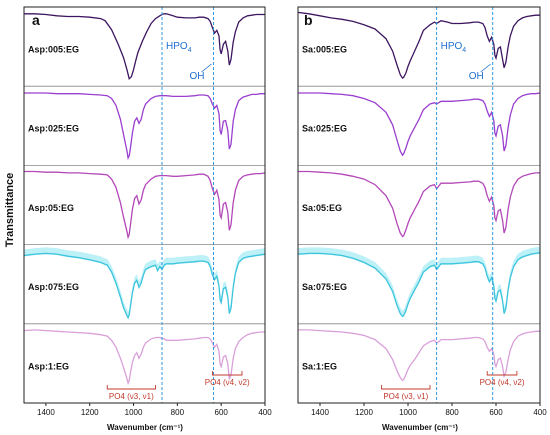 The image size is (550, 435). I want to click on b-x-tick-label: 800, so click(452, 412).